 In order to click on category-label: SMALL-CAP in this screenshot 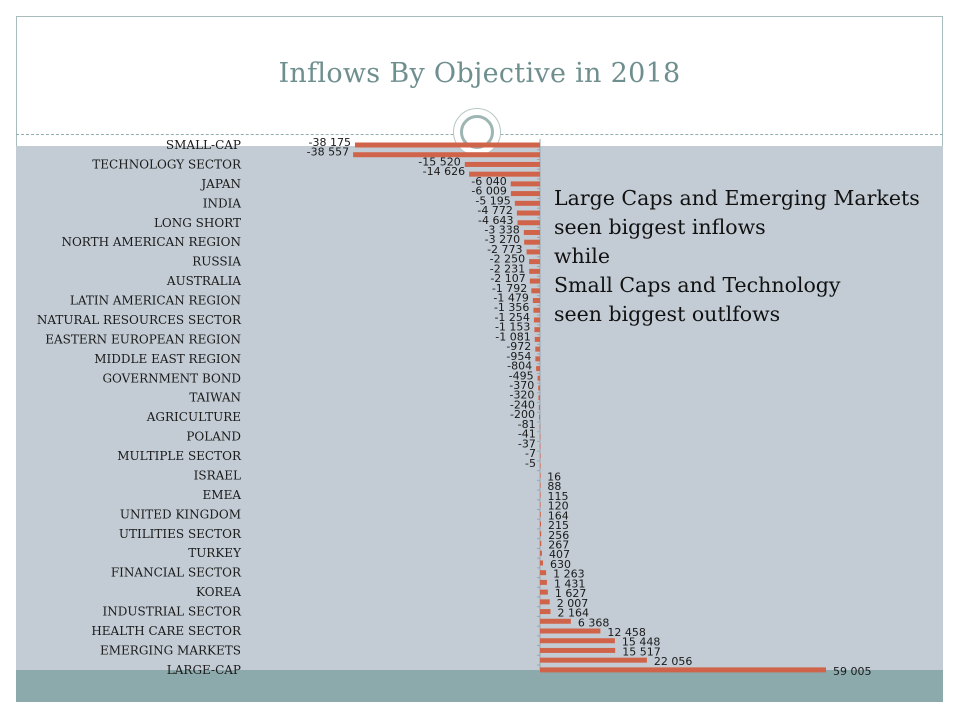, I will do `click(203, 145)`.